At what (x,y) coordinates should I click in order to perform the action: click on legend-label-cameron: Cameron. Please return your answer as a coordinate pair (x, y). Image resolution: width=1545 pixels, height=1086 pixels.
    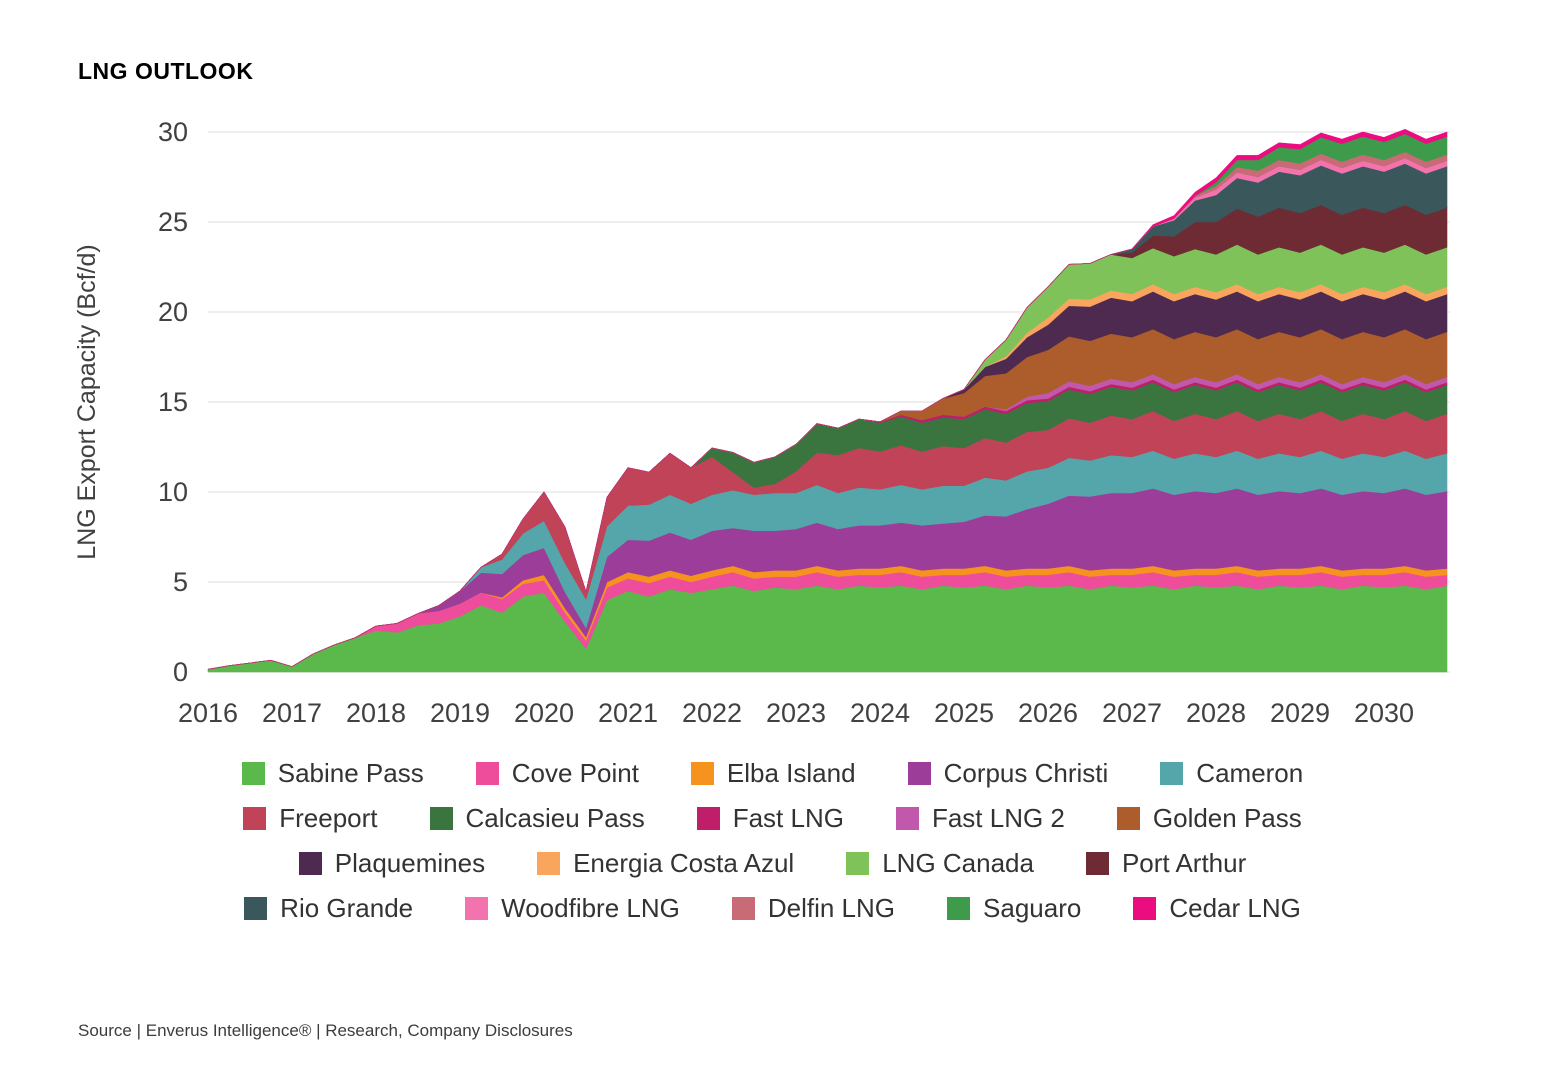
    Looking at the image, I should click on (1250, 773).